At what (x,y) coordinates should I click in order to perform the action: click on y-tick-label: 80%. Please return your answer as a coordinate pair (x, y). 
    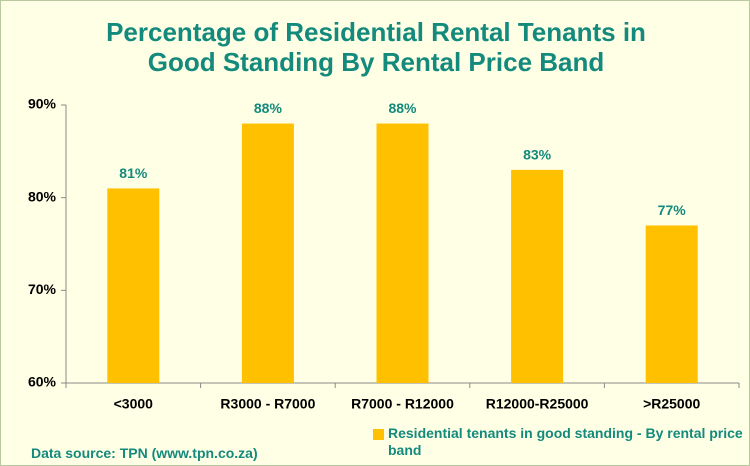
    Looking at the image, I should click on (42, 196).